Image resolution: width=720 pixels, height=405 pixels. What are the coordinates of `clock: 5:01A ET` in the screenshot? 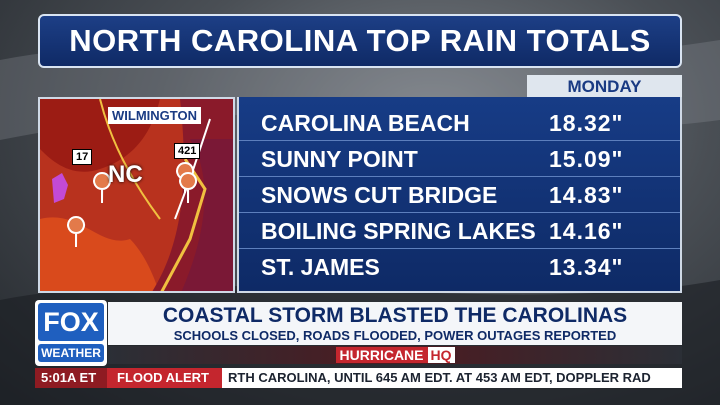 It's located at (71, 378).